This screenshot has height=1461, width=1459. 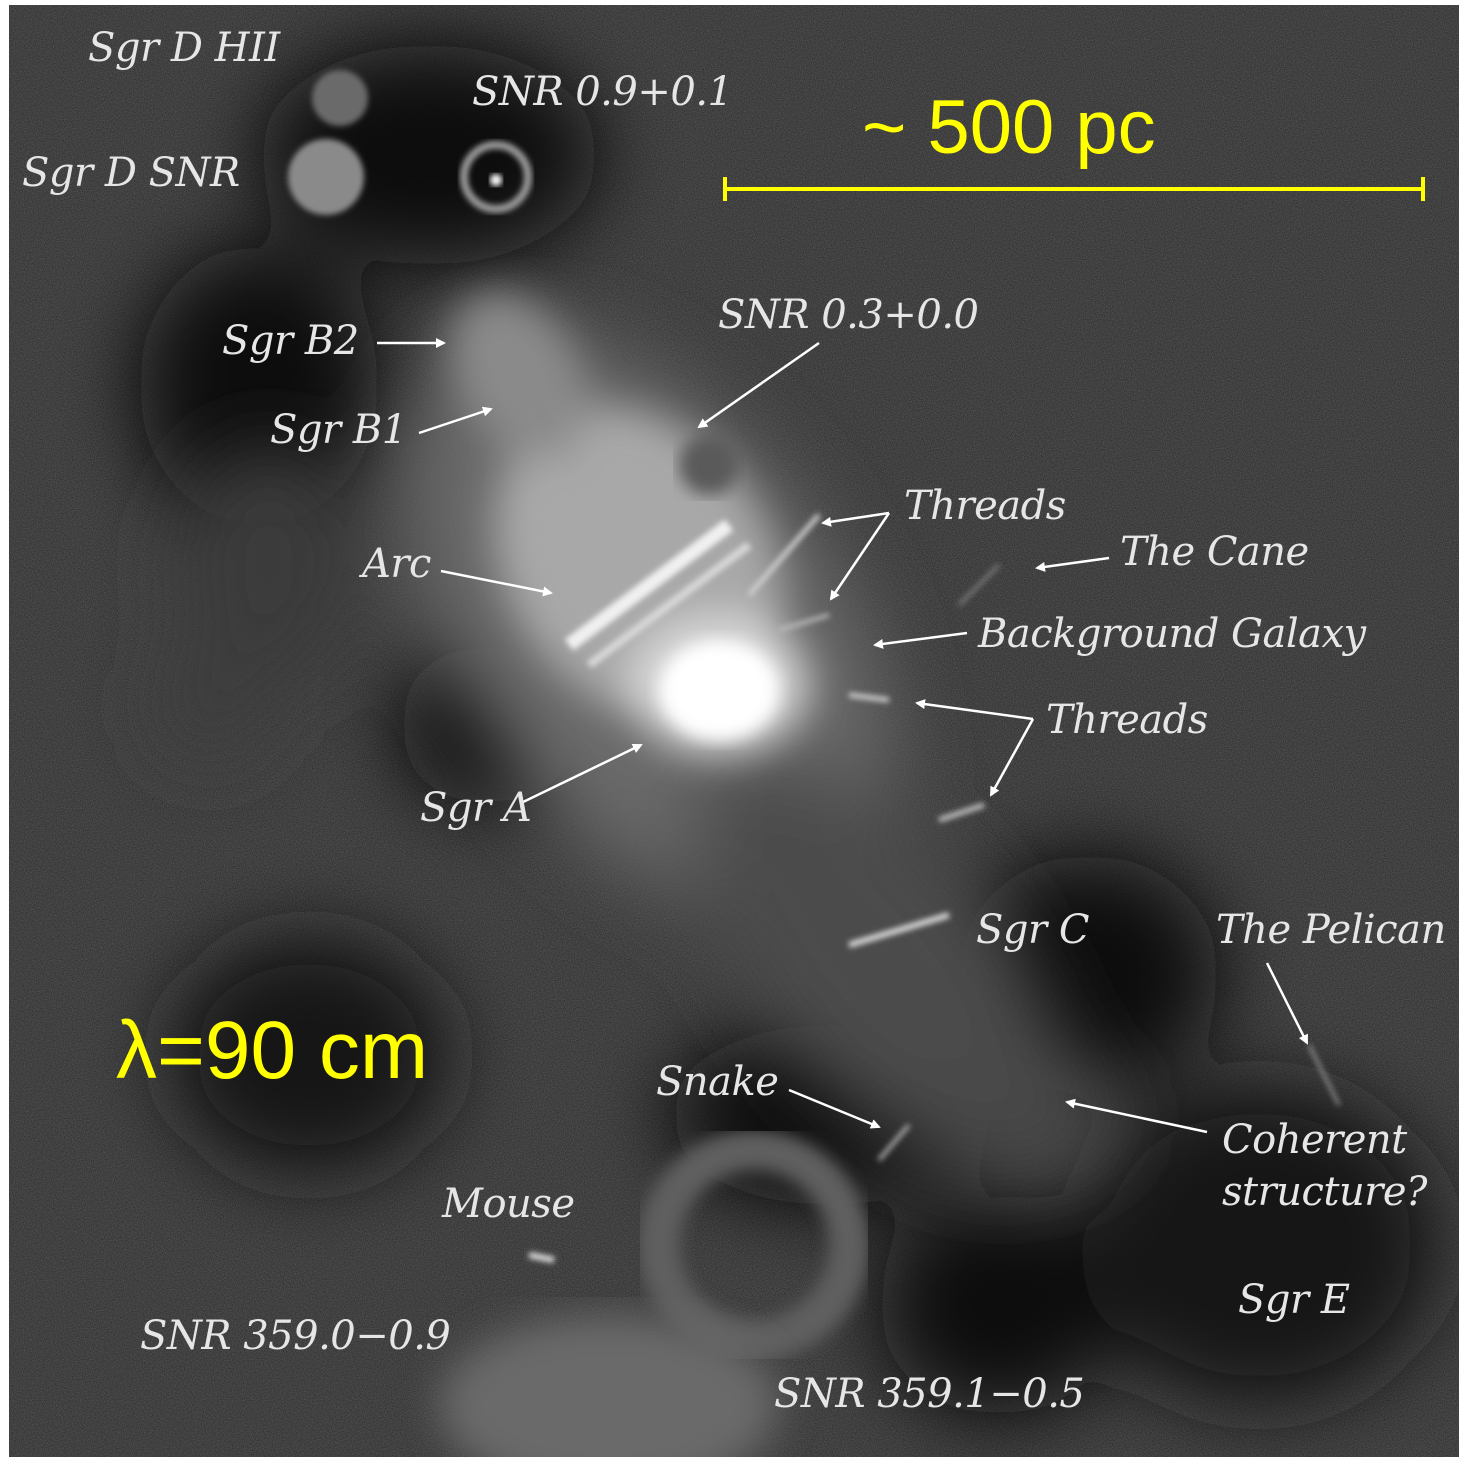 I want to click on label-the-cane: The Cane, so click(x=1214, y=552).